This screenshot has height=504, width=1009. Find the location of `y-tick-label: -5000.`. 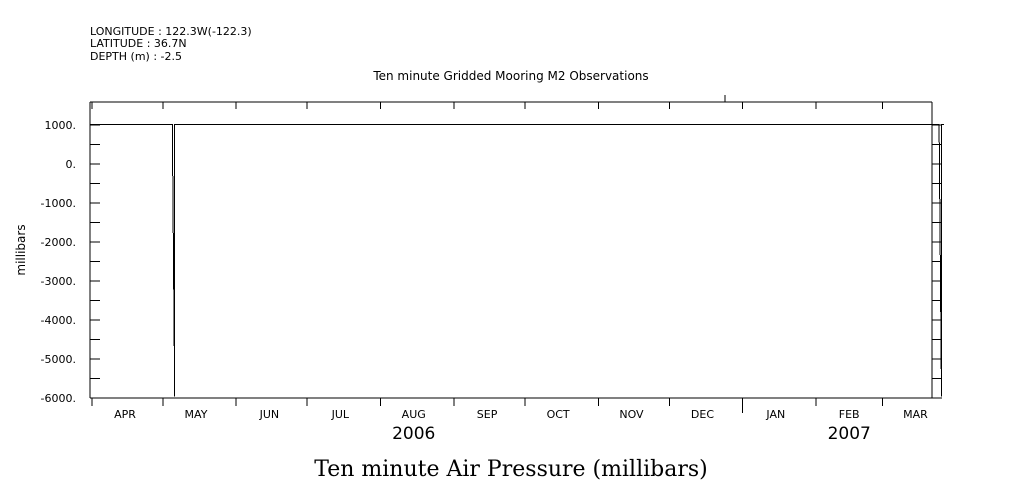

y-tick-label: -5000. is located at coordinates (58, 359).